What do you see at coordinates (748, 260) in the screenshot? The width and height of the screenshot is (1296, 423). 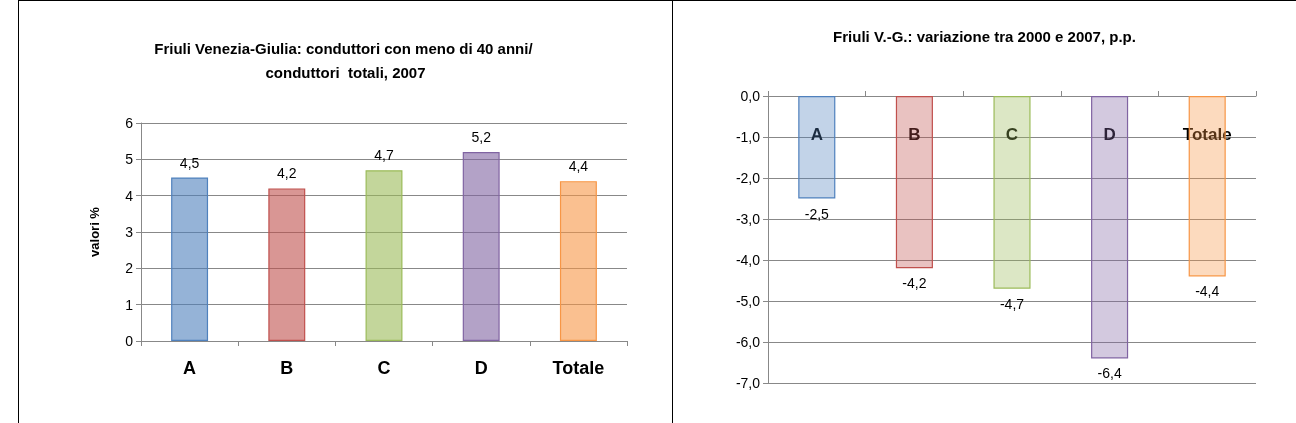 I see `y-tick-label: -4,0` at bounding box center [748, 260].